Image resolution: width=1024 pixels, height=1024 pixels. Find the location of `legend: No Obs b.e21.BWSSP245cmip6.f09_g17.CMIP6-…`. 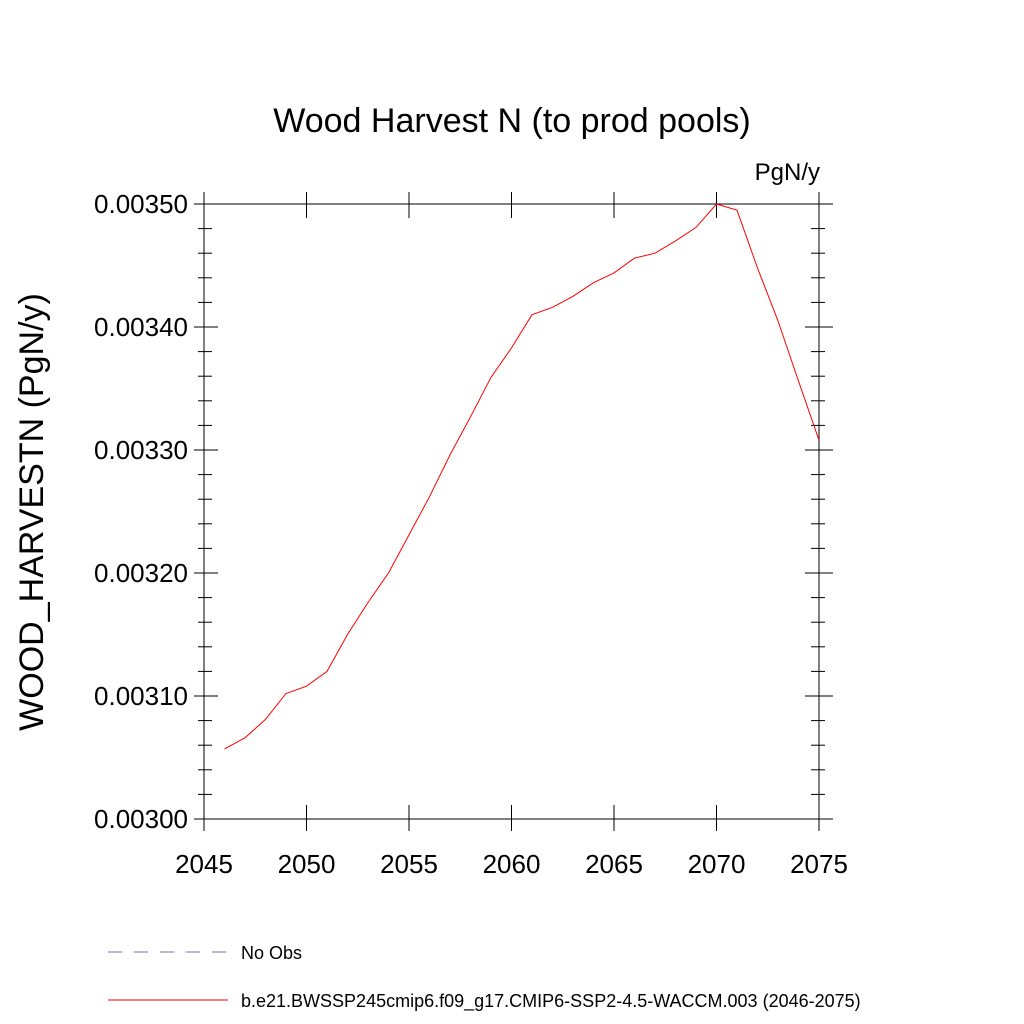

legend: No Obs b.e21.BWSSP245cmip6.f09_g17.CMIP6-… is located at coordinates (484, 977).